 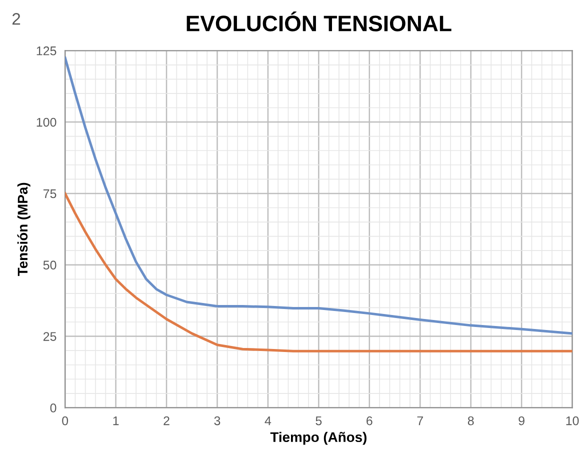 I want to click on x-tick-label: 7, so click(x=420, y=421).